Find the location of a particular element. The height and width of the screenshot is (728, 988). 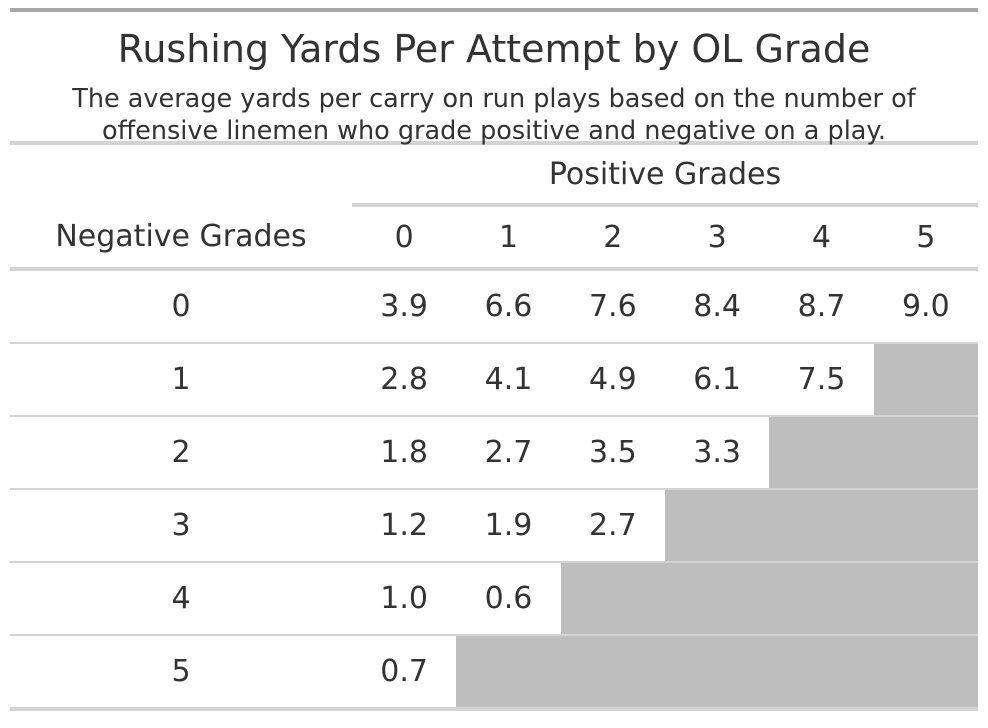

table-row: 0 3.9 6.6 7.6 8.4 8.7 9.0 is located at coordinates (494, 306).